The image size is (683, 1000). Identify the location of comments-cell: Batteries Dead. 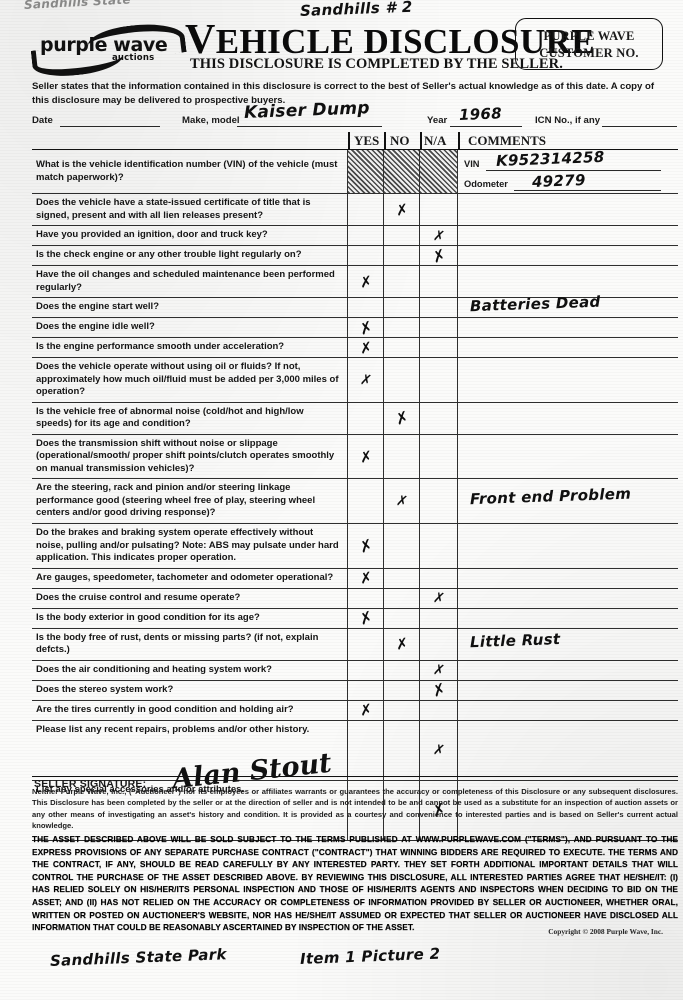
(568, 304).